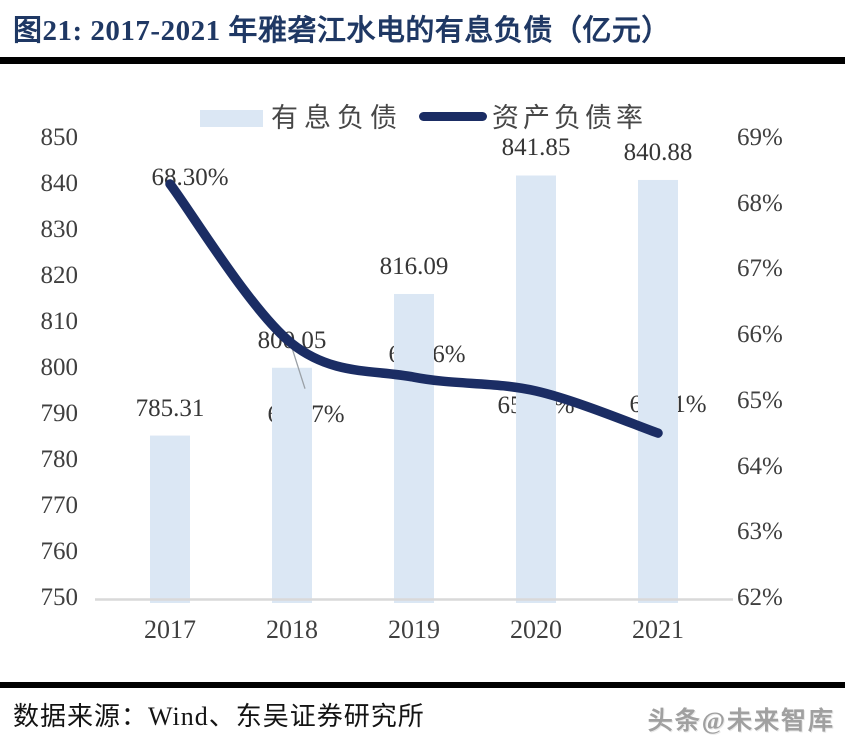  Describe the element at coordinates (760, 203) in the screenshot. I see `right-axis-tick: 68%` at that location.